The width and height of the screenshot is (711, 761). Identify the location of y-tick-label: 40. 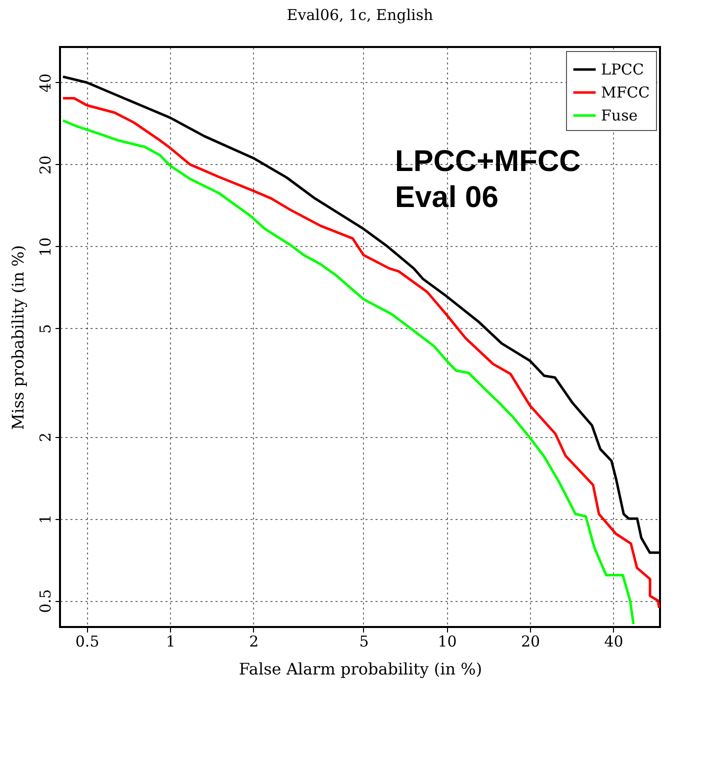
(45, 83).